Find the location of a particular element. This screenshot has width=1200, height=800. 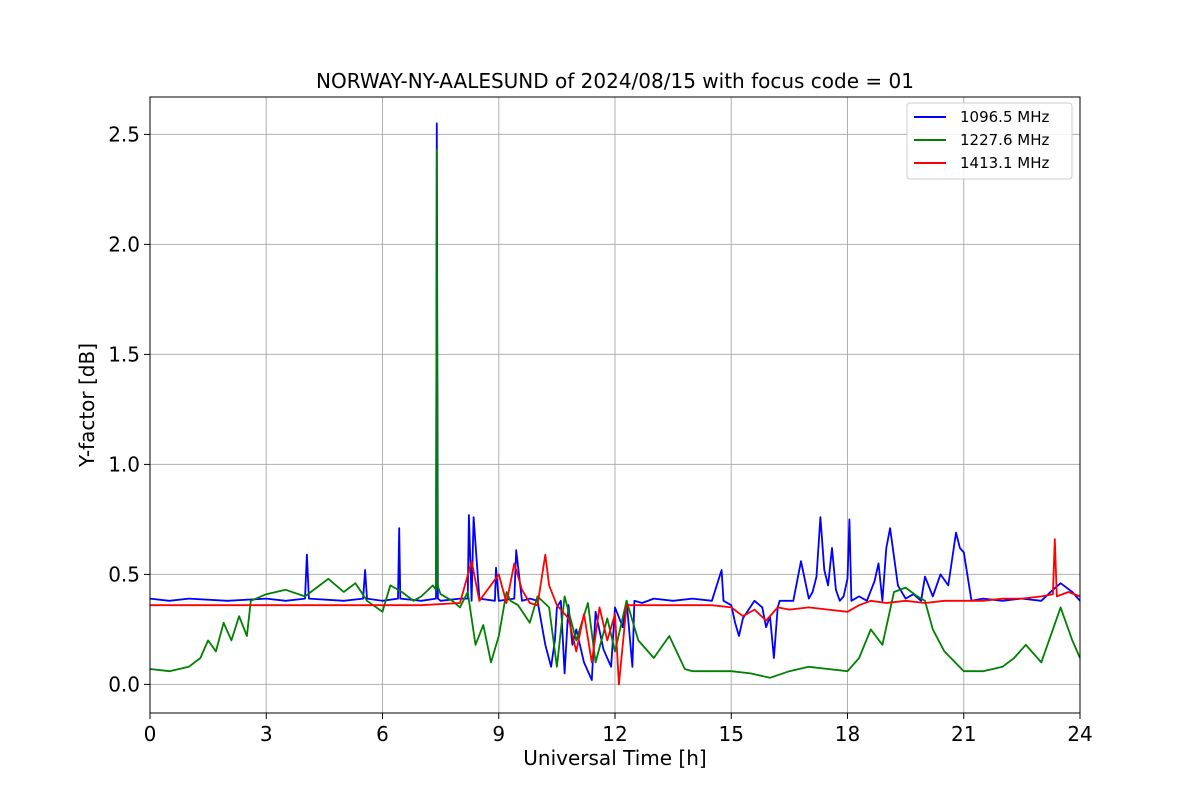

y-tick-label: 2.0 is located at coordinates (124, 244).